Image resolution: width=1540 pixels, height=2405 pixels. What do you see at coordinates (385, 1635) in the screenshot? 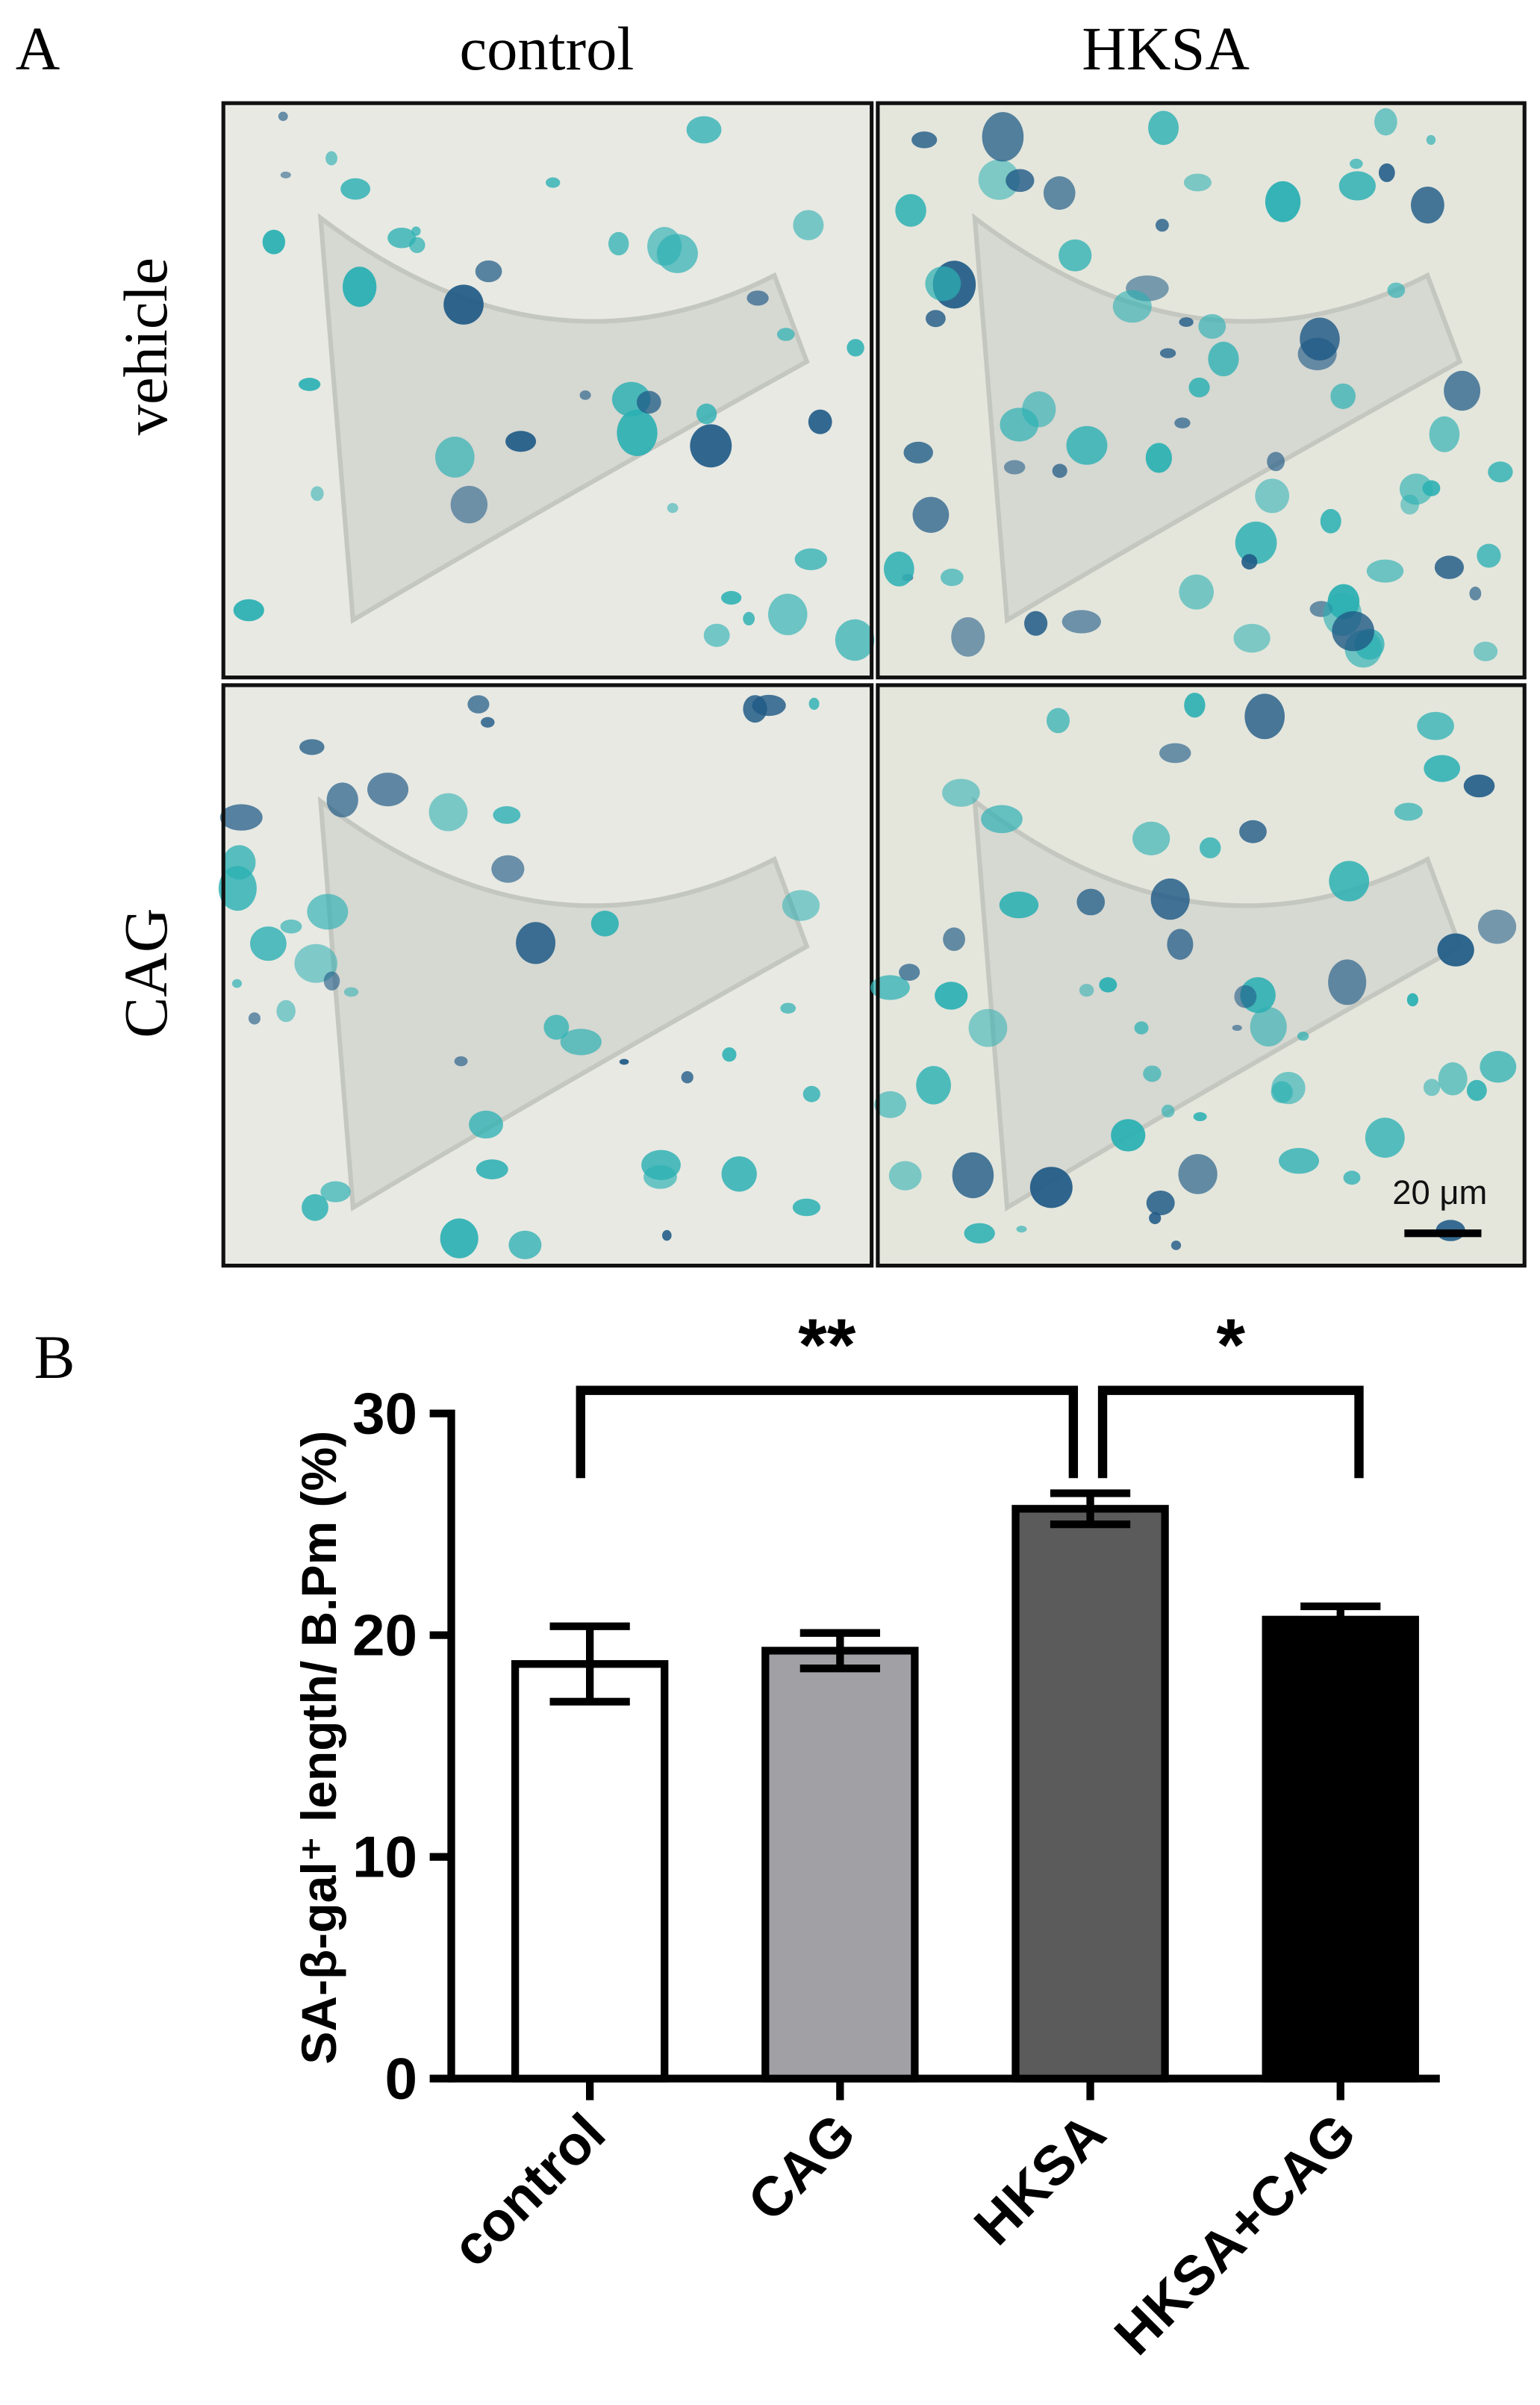
I see `y-tick-label: 20` at bounding box center [385, 1635].